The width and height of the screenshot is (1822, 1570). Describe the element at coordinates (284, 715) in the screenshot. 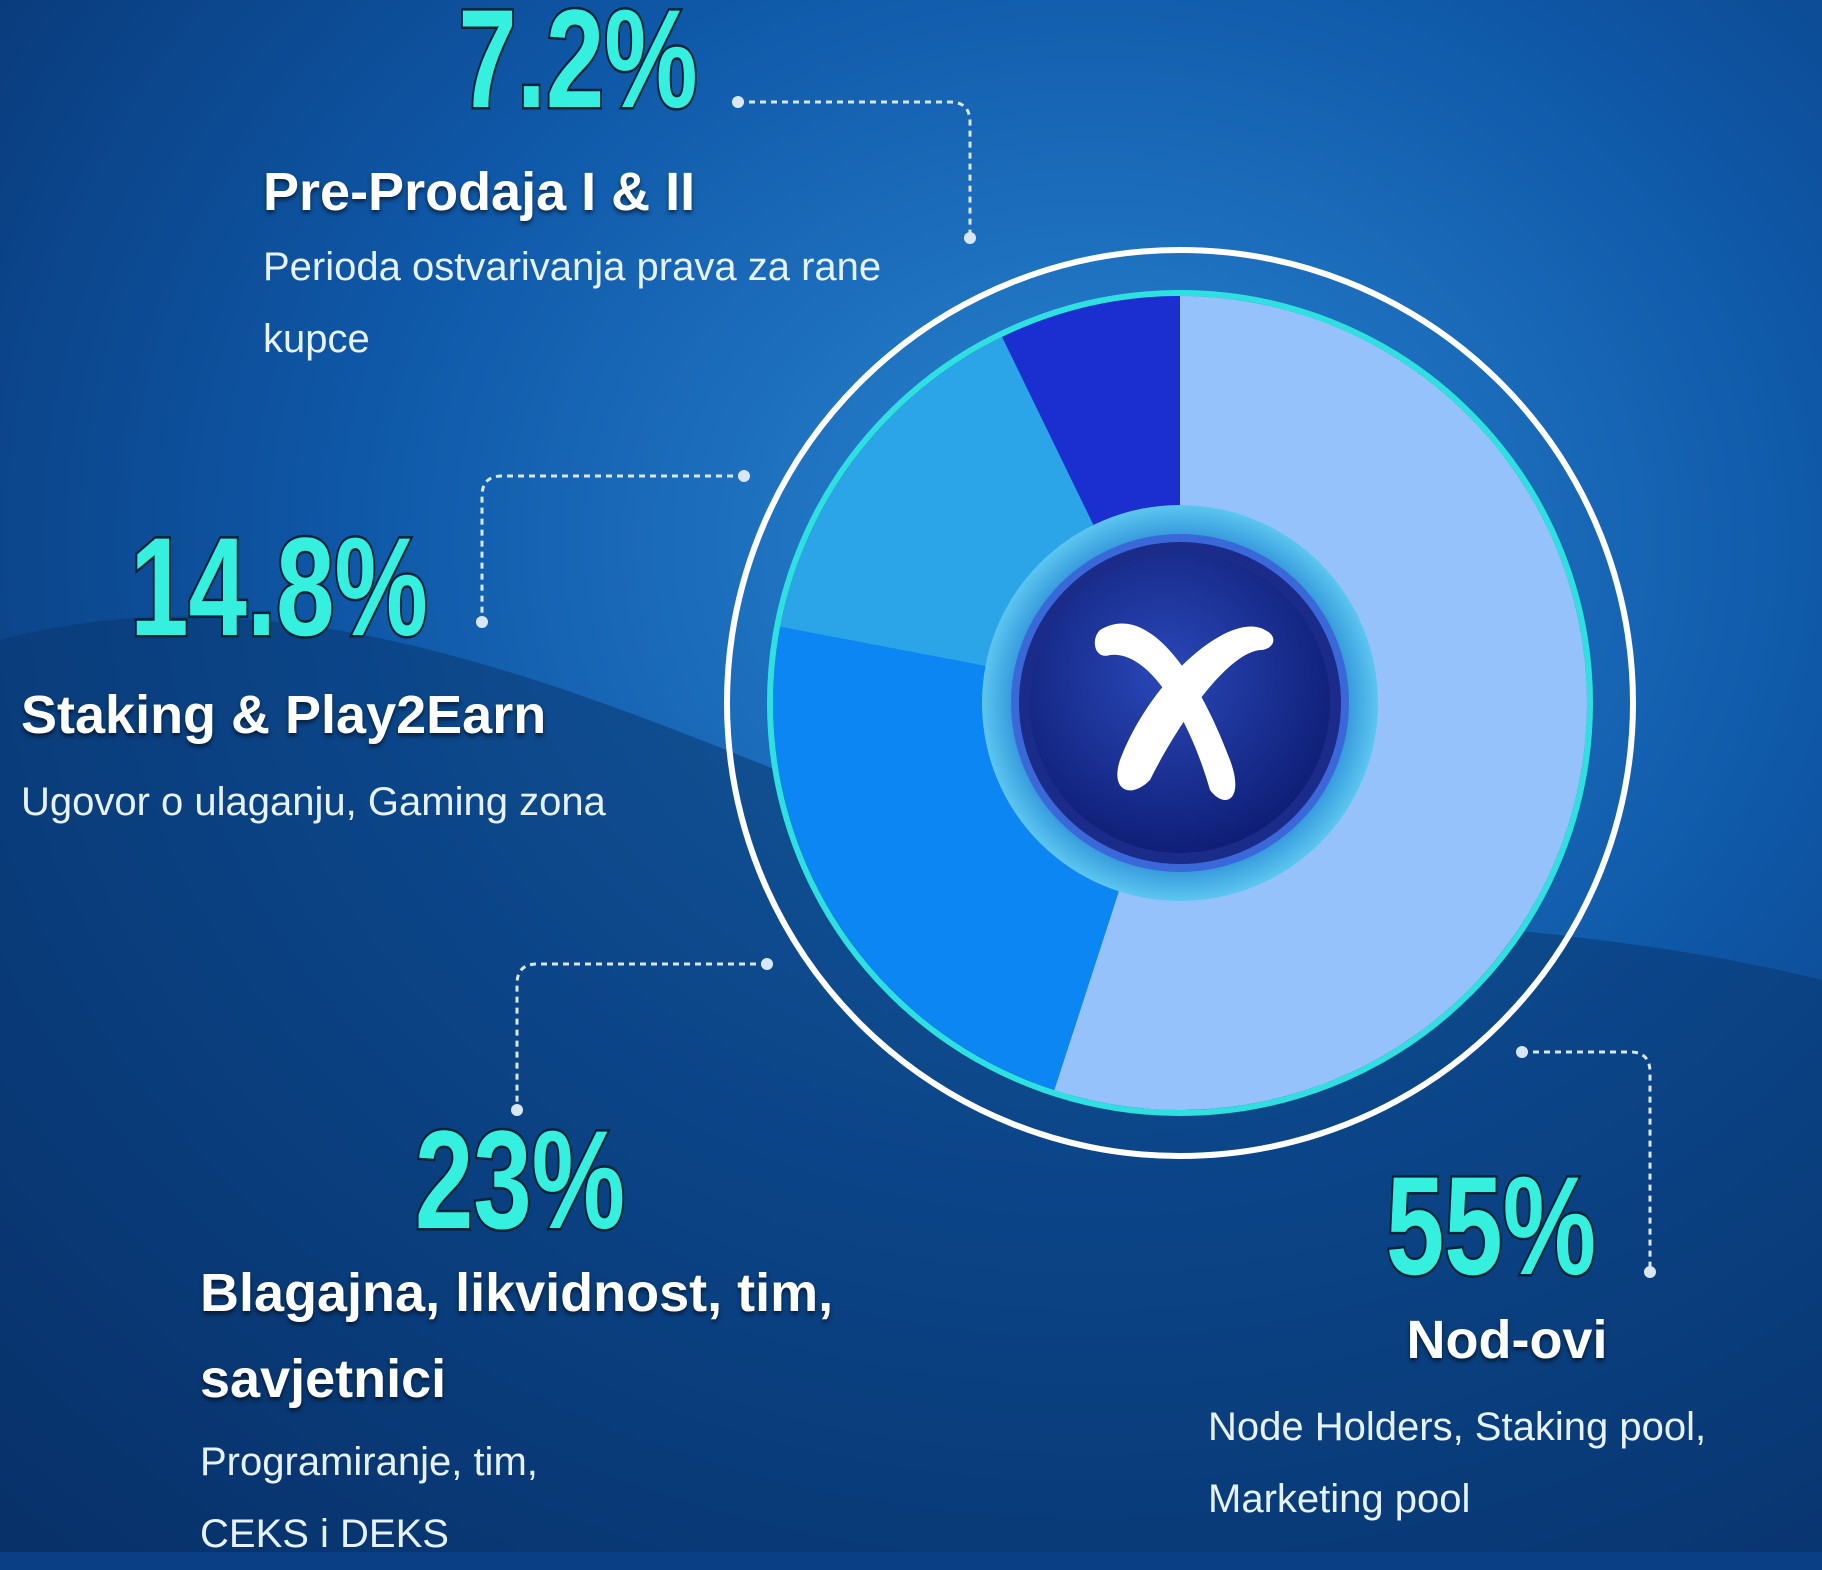

I see `slice-title: Staking & Play2Earn` at that location.